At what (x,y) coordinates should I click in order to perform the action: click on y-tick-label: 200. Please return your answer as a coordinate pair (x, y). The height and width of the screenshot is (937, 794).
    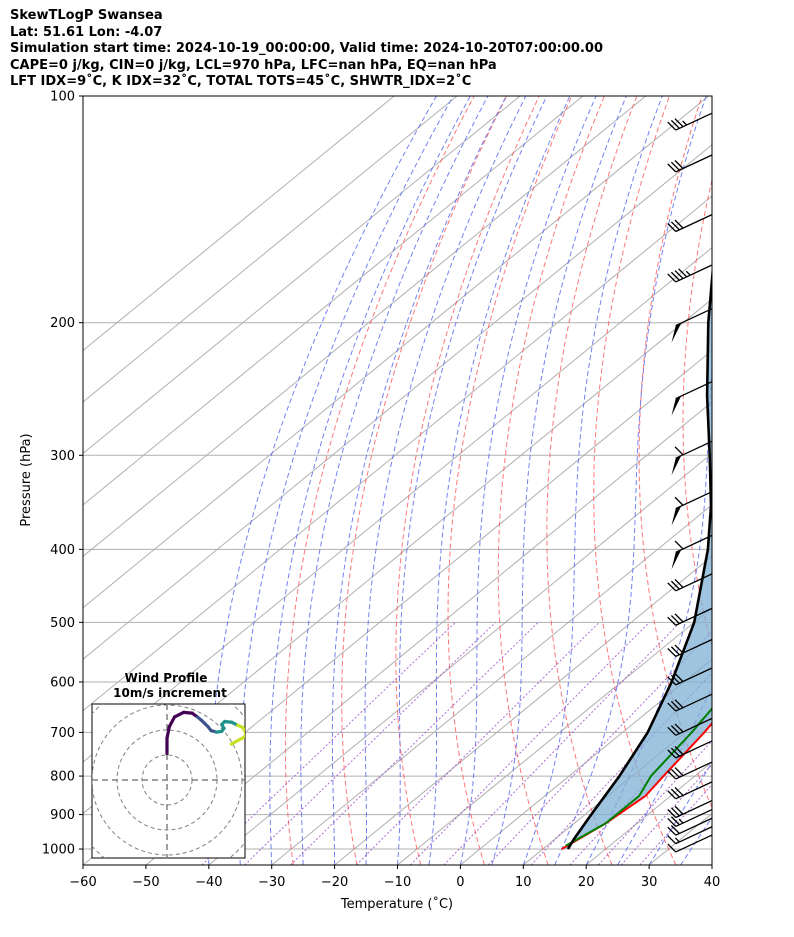
    Looking at the image, I should click on (62, 323).